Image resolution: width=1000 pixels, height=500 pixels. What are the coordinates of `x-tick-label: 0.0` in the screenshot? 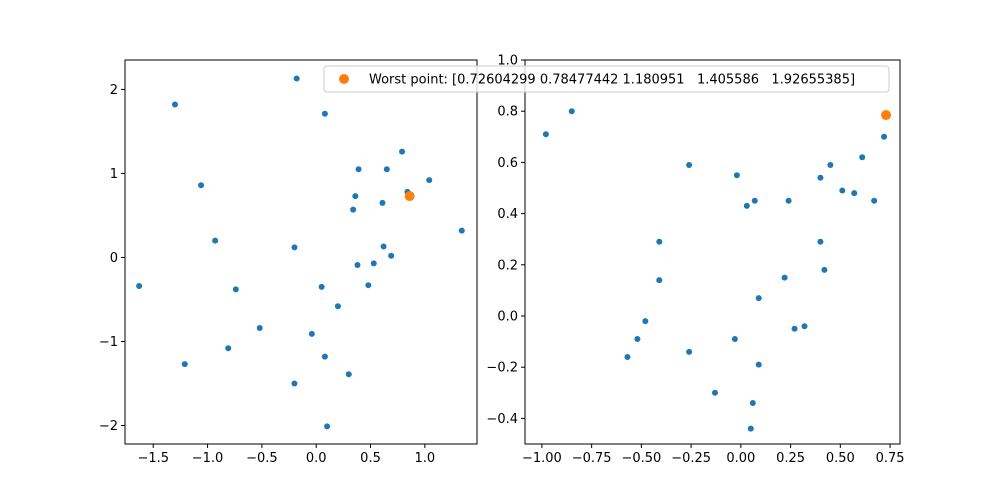 It's located at (316, 458).